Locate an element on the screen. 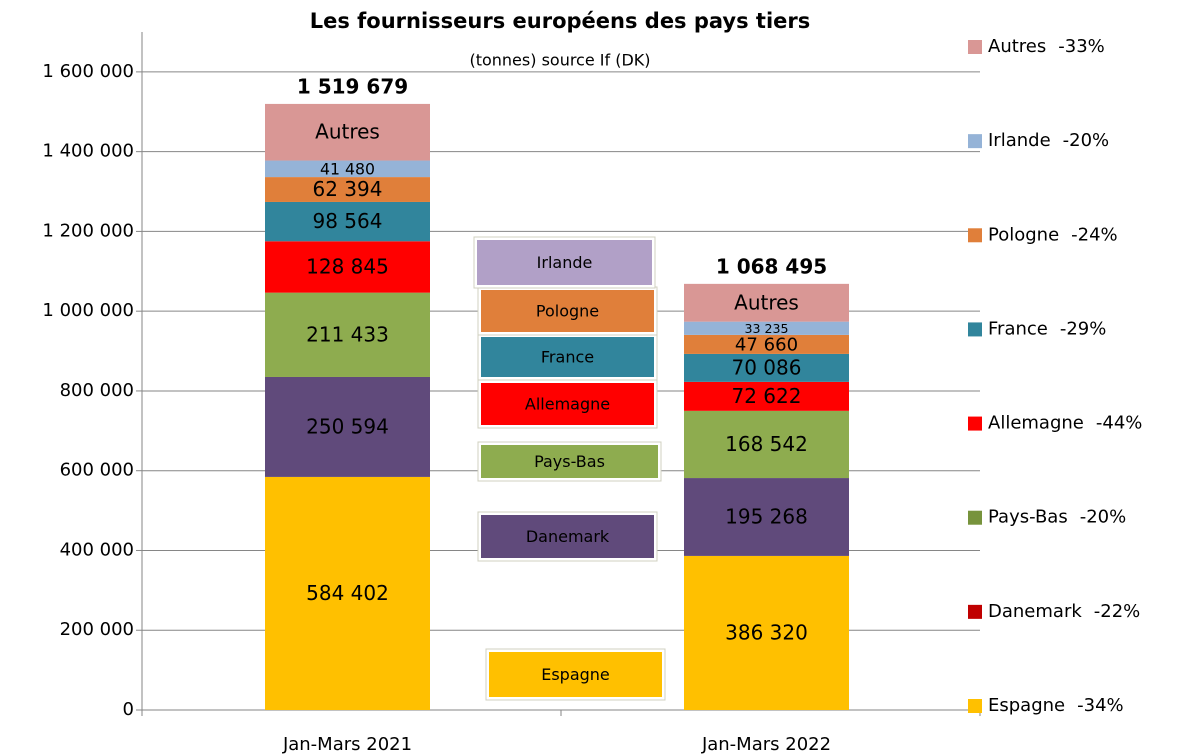 The height and width of the screenshot is (755, 1179). legend-name: Espagne is located at coordinates (1026, 705).